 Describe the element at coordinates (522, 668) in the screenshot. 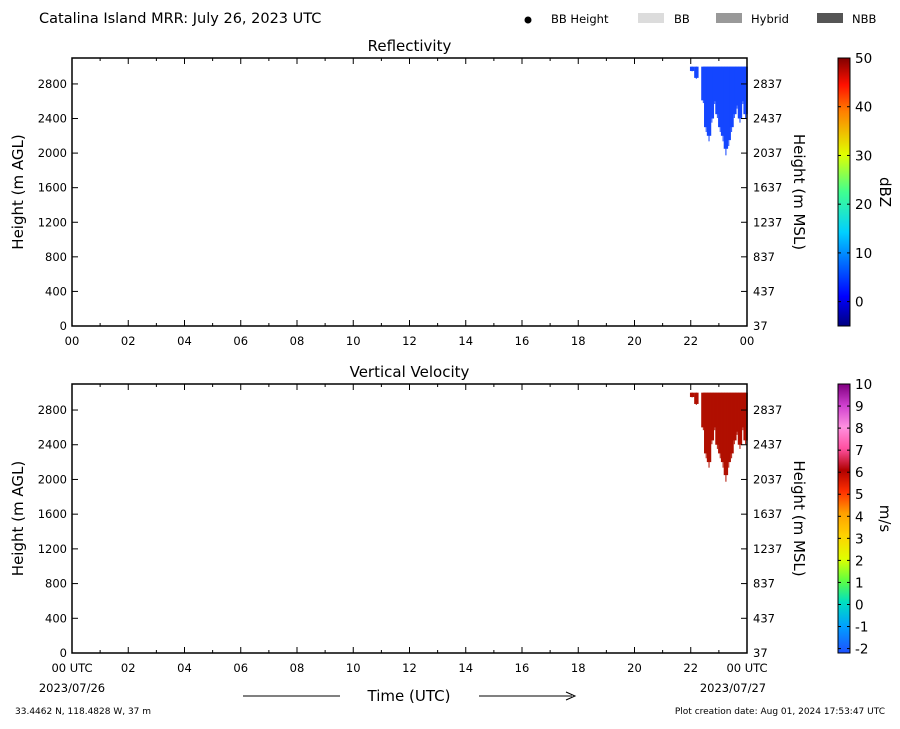

I see `x-tick-label: 16` at that location.